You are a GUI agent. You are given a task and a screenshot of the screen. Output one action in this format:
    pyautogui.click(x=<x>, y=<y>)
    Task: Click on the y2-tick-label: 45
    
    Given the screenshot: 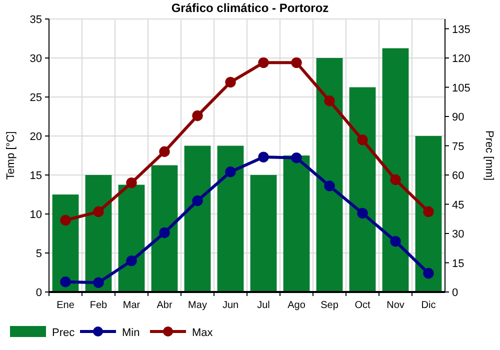 What is the action you would take?
    pyautogui.click(x=458, y=205)
    